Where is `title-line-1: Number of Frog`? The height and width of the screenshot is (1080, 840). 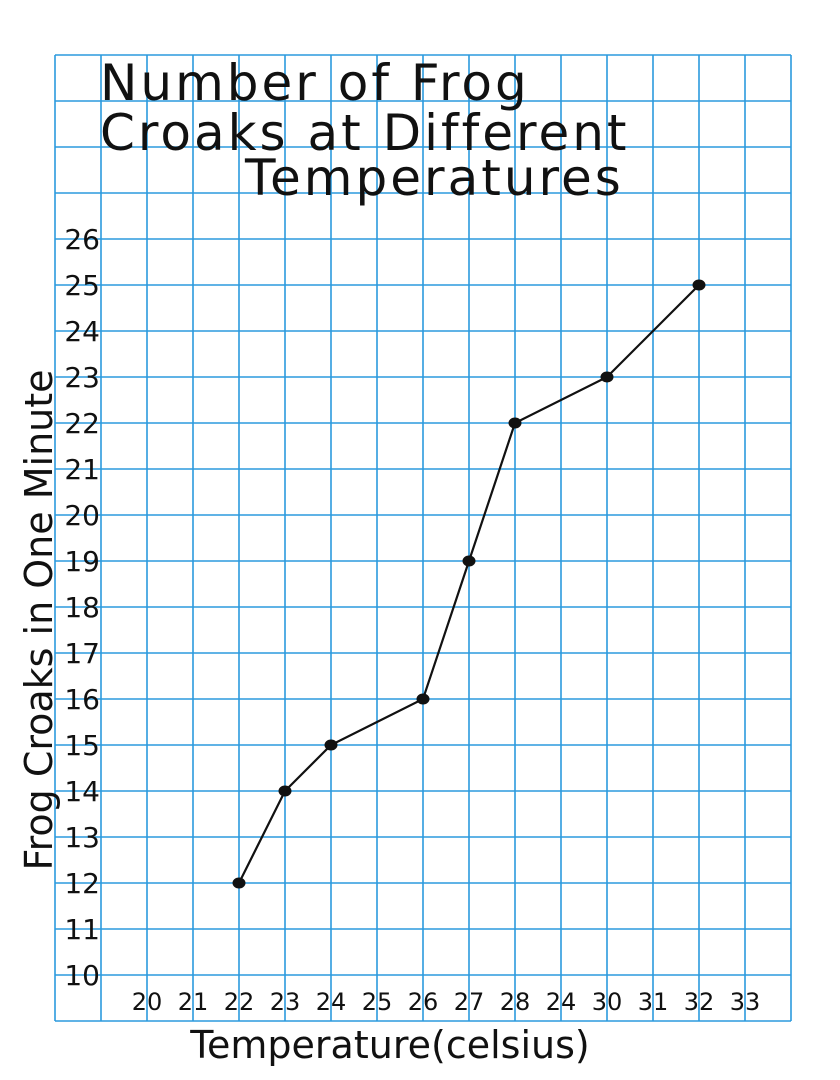 title-line-1: Number of Frog is located at coordinates (315, 83).